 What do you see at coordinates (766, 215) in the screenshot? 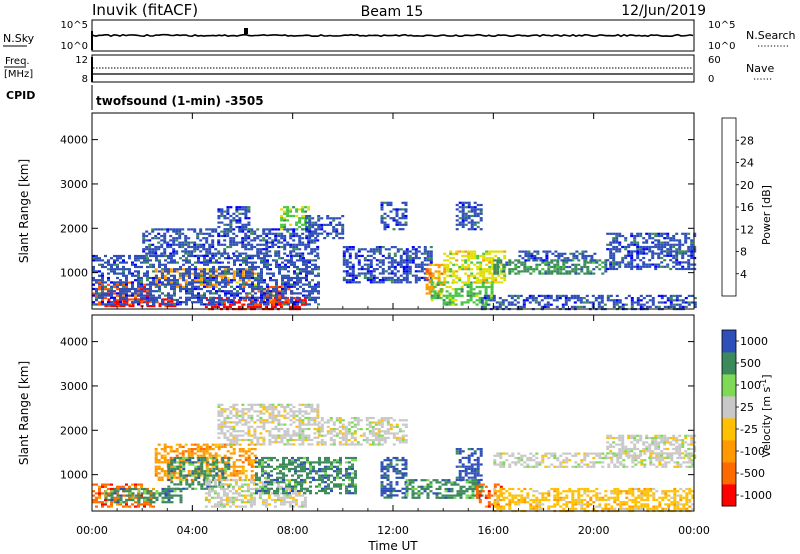
I see `power-colorbar-label: Power [dB]` at bounding box center [766, 215].